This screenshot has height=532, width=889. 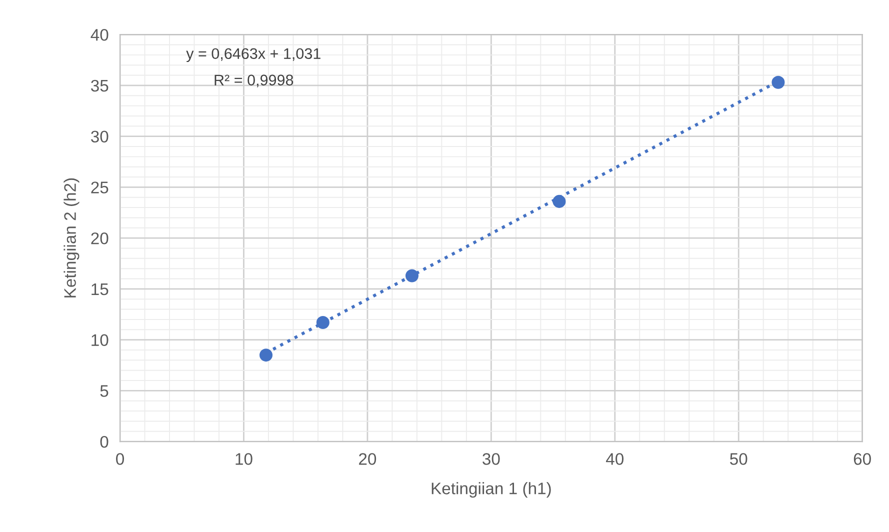 What do you see at coordinates (99, 238) in the screenshot?
I see `y-tick-label: 20` at bounding box center [99, 238].